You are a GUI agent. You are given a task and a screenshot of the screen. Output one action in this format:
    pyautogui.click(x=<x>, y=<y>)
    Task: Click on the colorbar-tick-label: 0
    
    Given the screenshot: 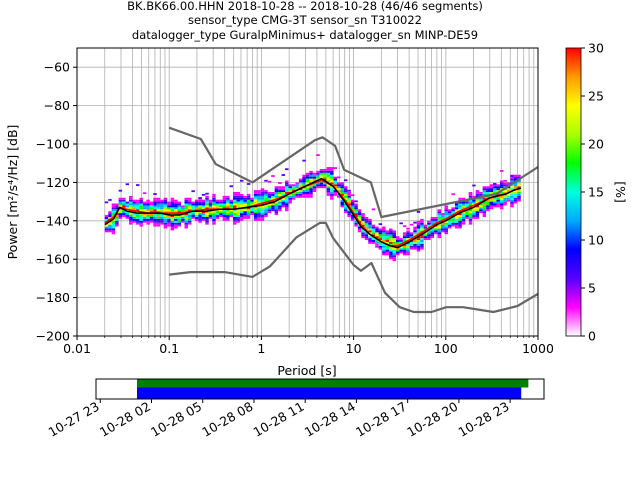 What is the action you would take?
    pyautogui.click(x=592, y=336)
    